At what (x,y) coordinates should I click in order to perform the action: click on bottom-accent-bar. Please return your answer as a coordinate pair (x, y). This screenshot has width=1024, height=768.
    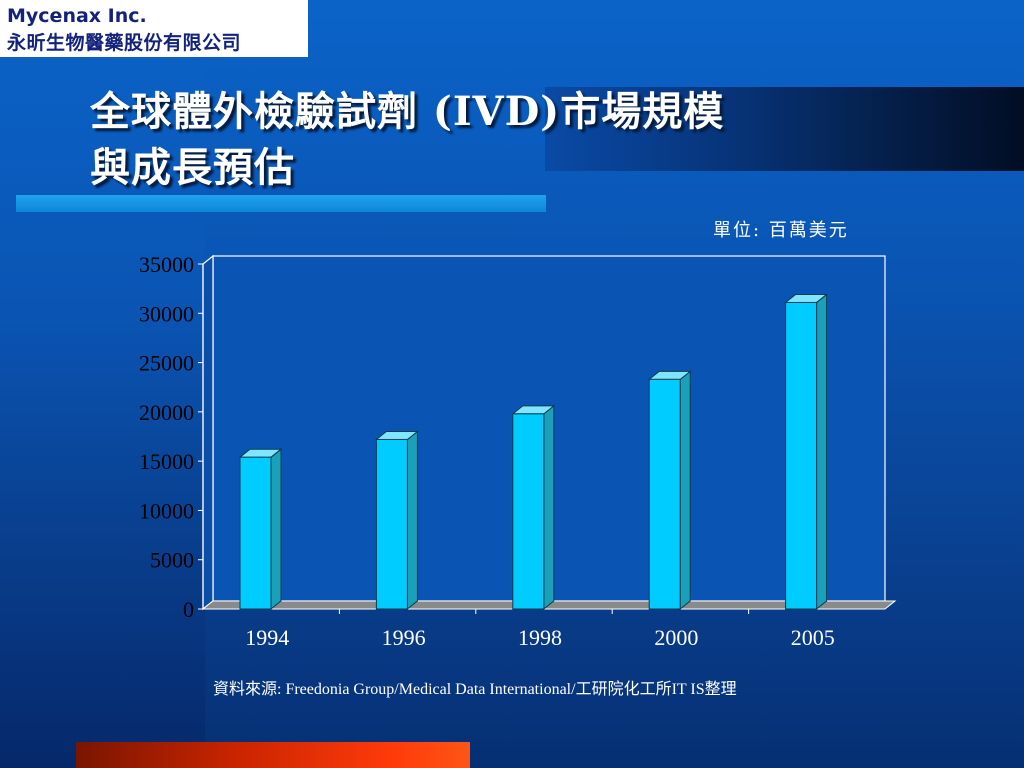
    Looking at the image, I should click on (273, 755).